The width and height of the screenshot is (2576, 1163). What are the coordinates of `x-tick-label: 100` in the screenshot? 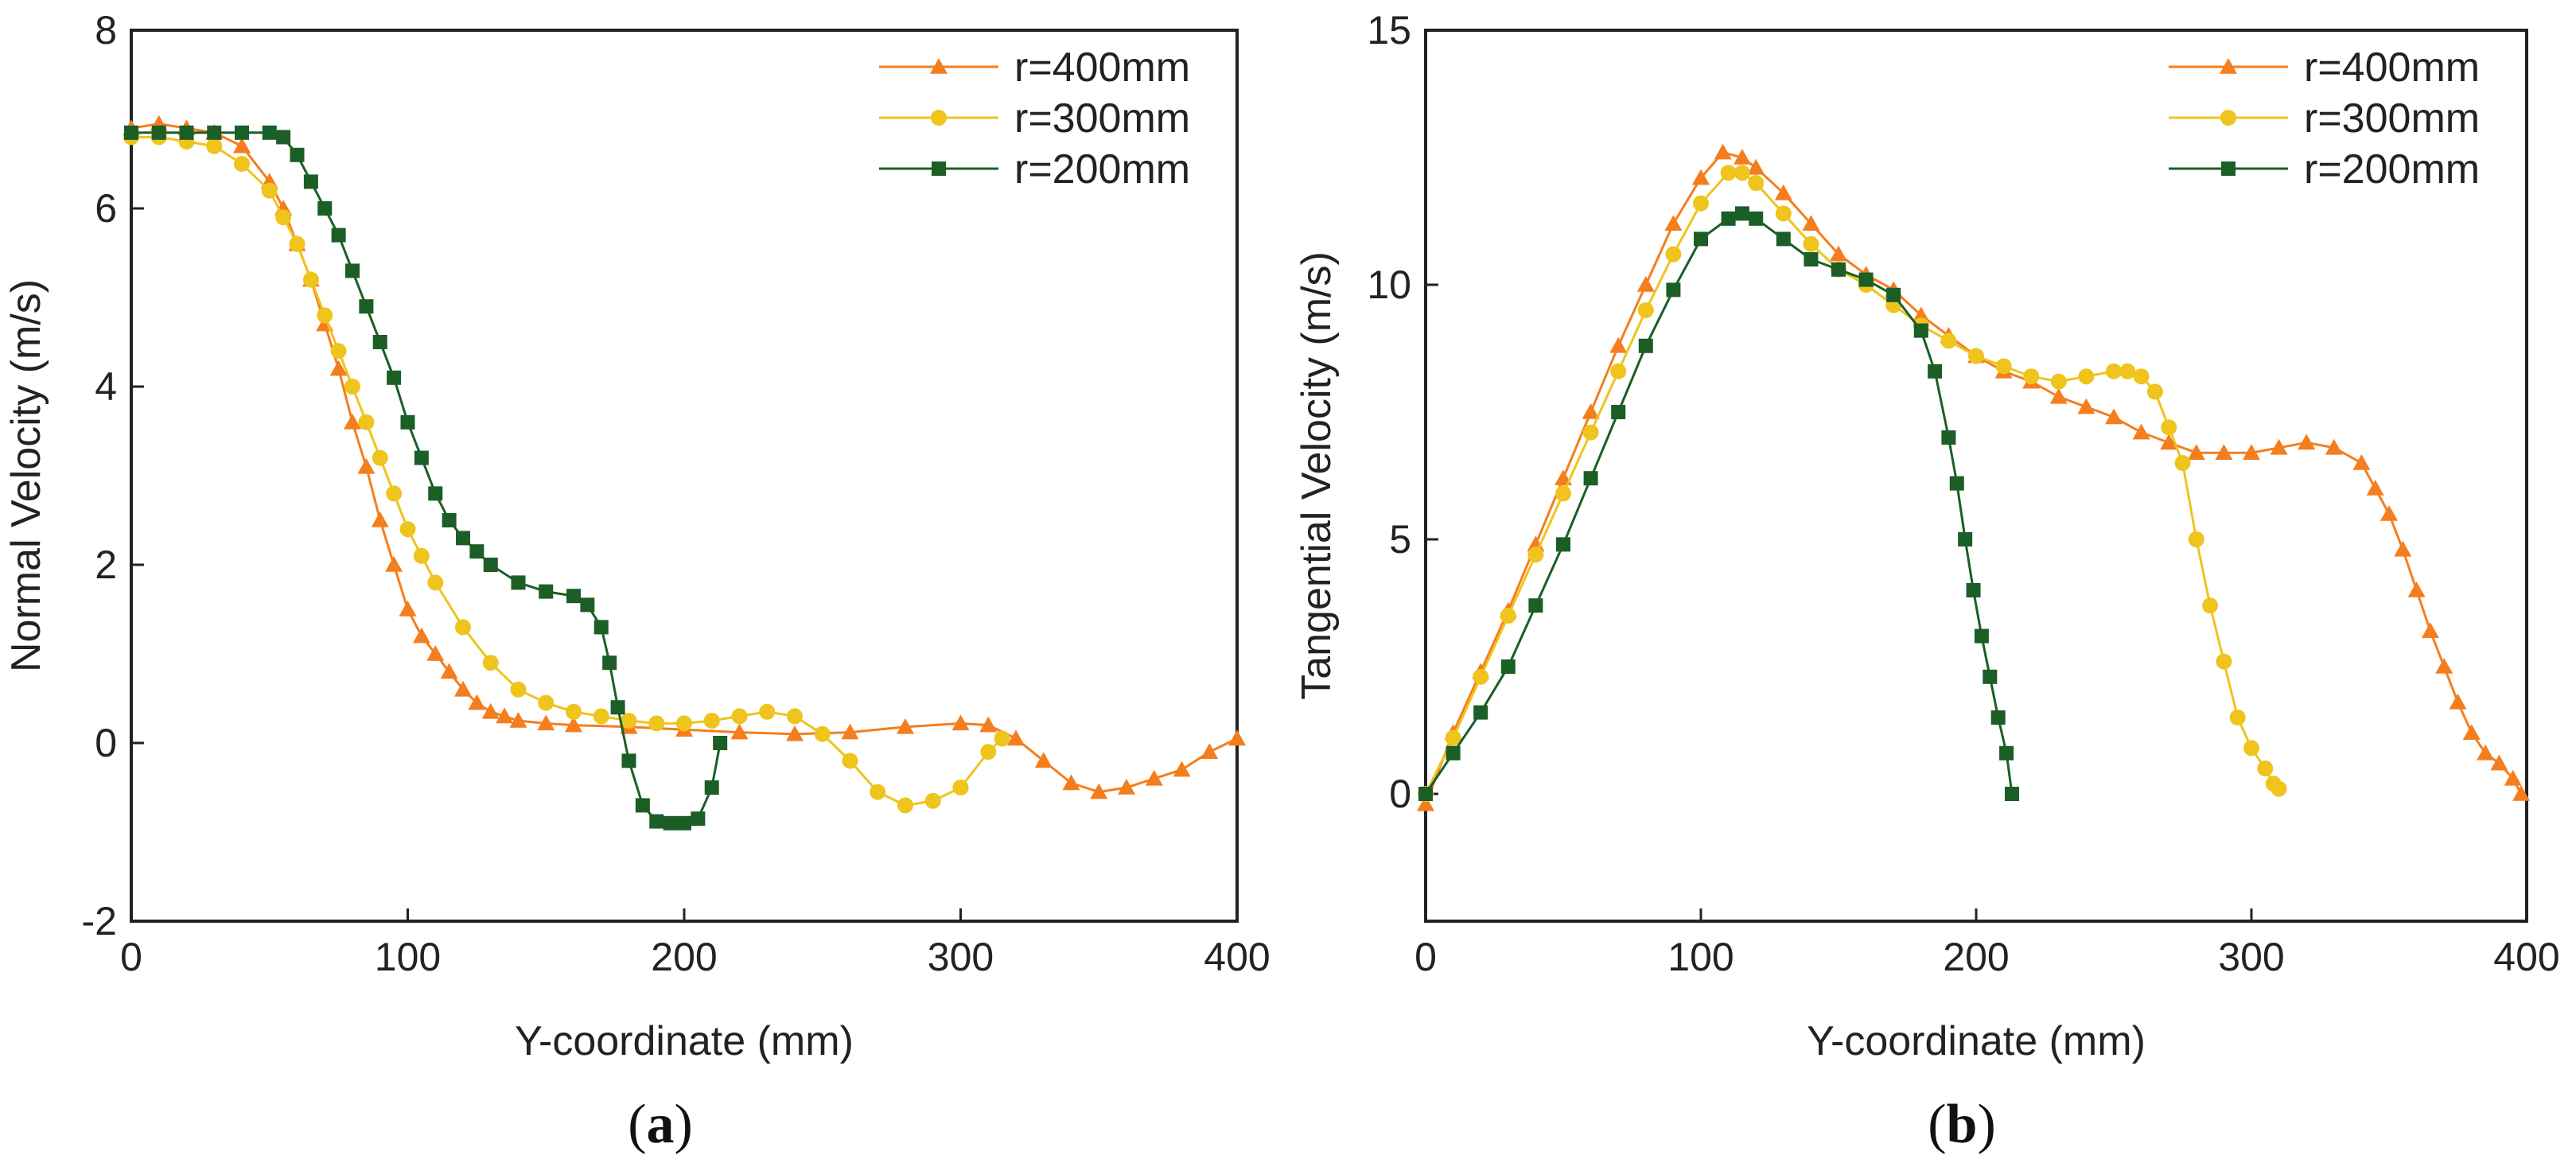 It's located at (408, 957).